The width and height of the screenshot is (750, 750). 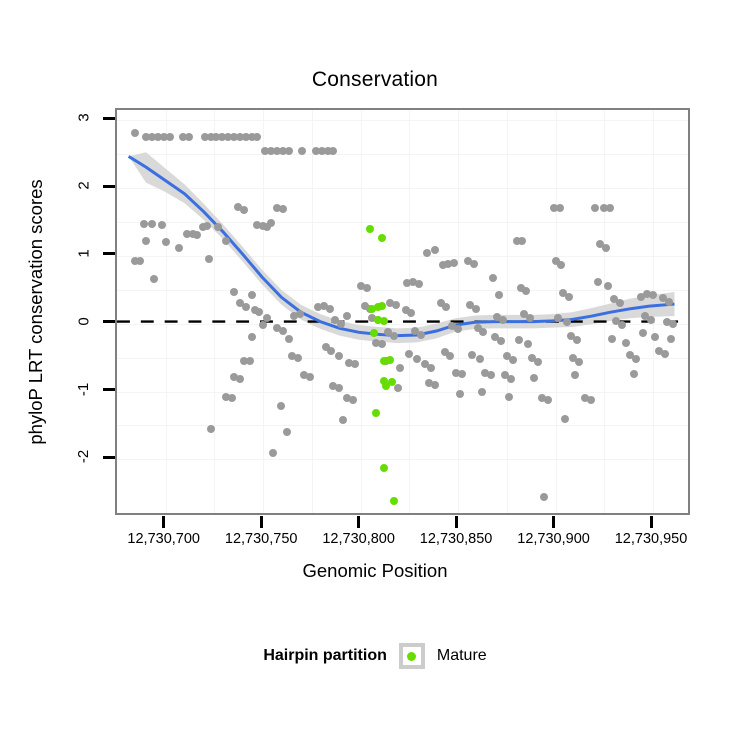 I want to click on gridline-vertical-minor, so click(x=605, y=311).